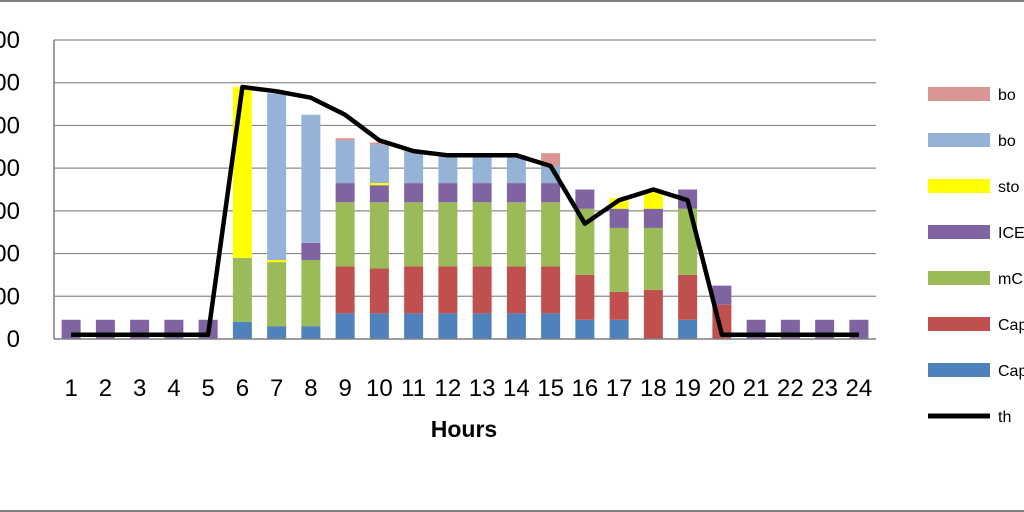  What do you see at coordinates (976, 256) in the screenshot?
I see `legend: bo bo sto ICE mC Cap Cap th` at bounding box center [976, 256].